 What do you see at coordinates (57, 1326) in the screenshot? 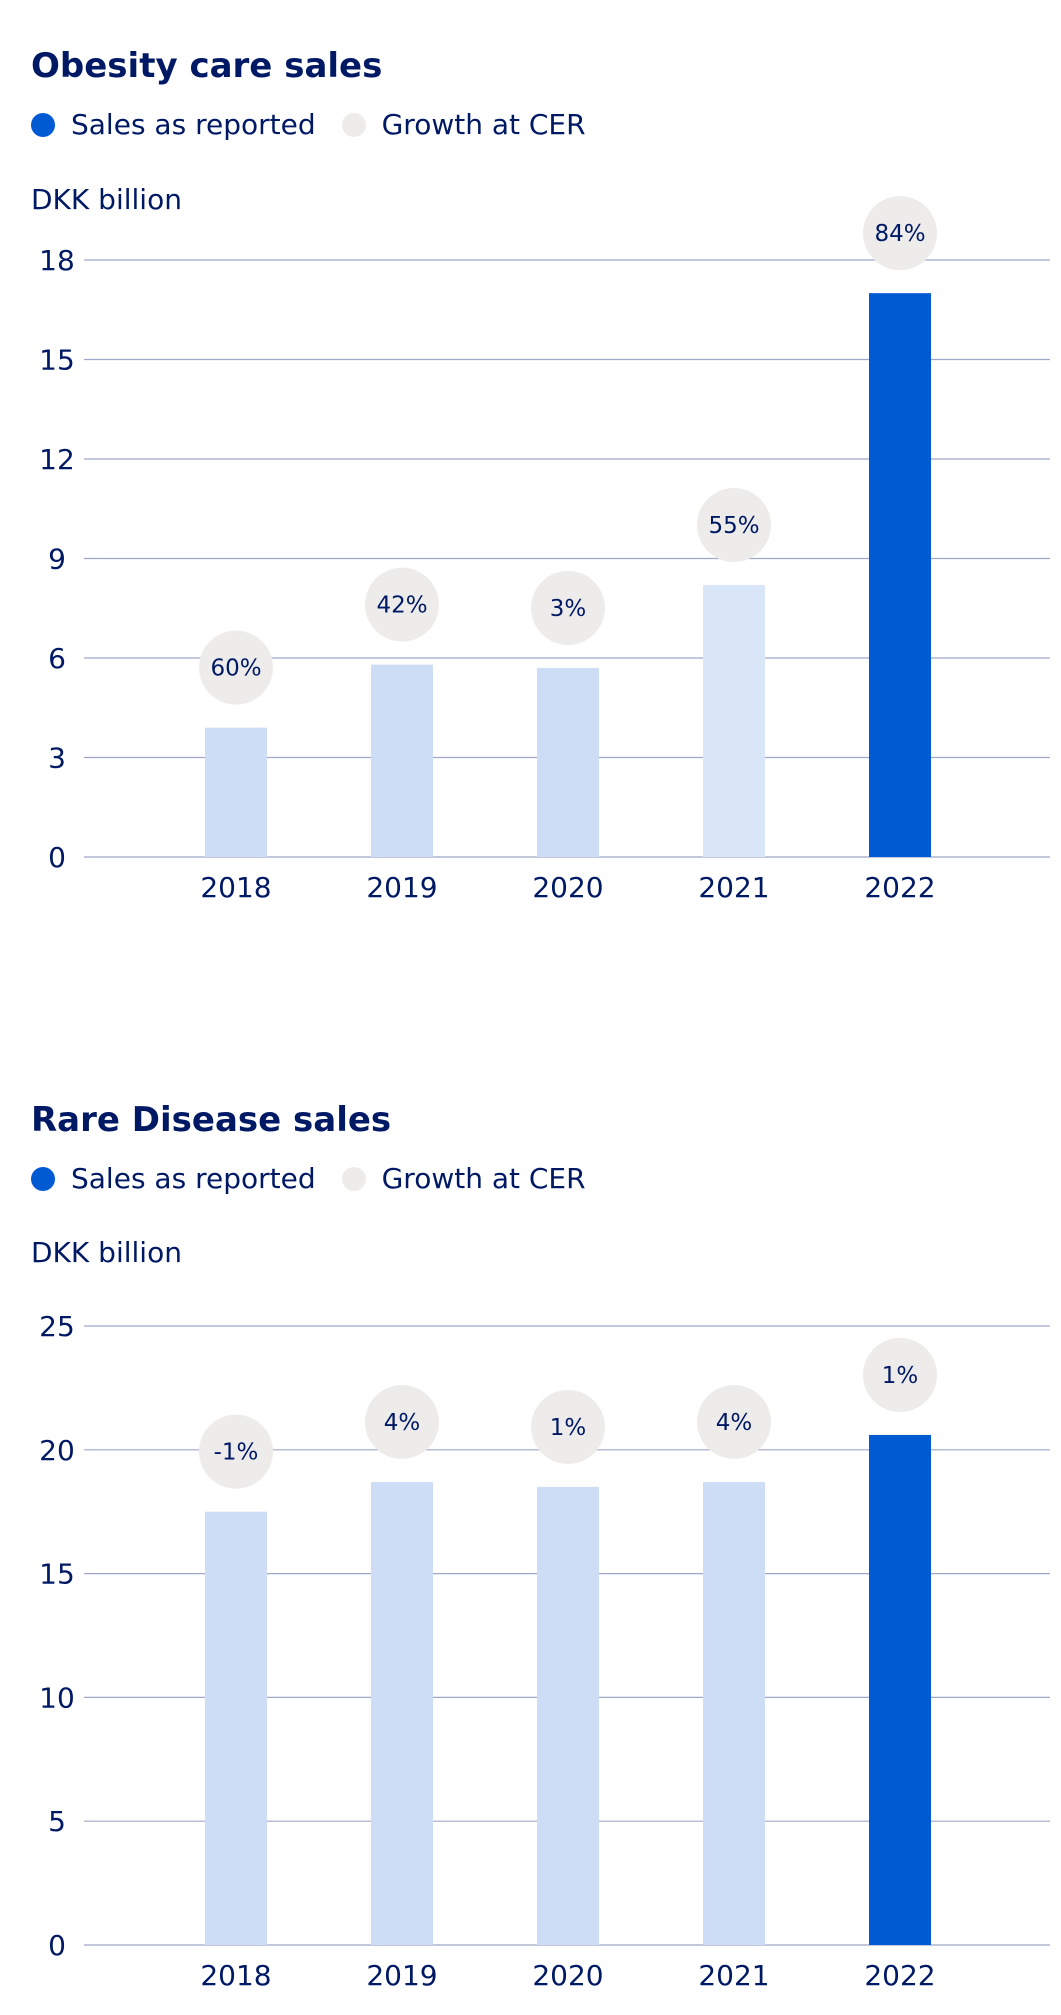
I see `y-tick-label: 25` at bounding box center [57, 1326].